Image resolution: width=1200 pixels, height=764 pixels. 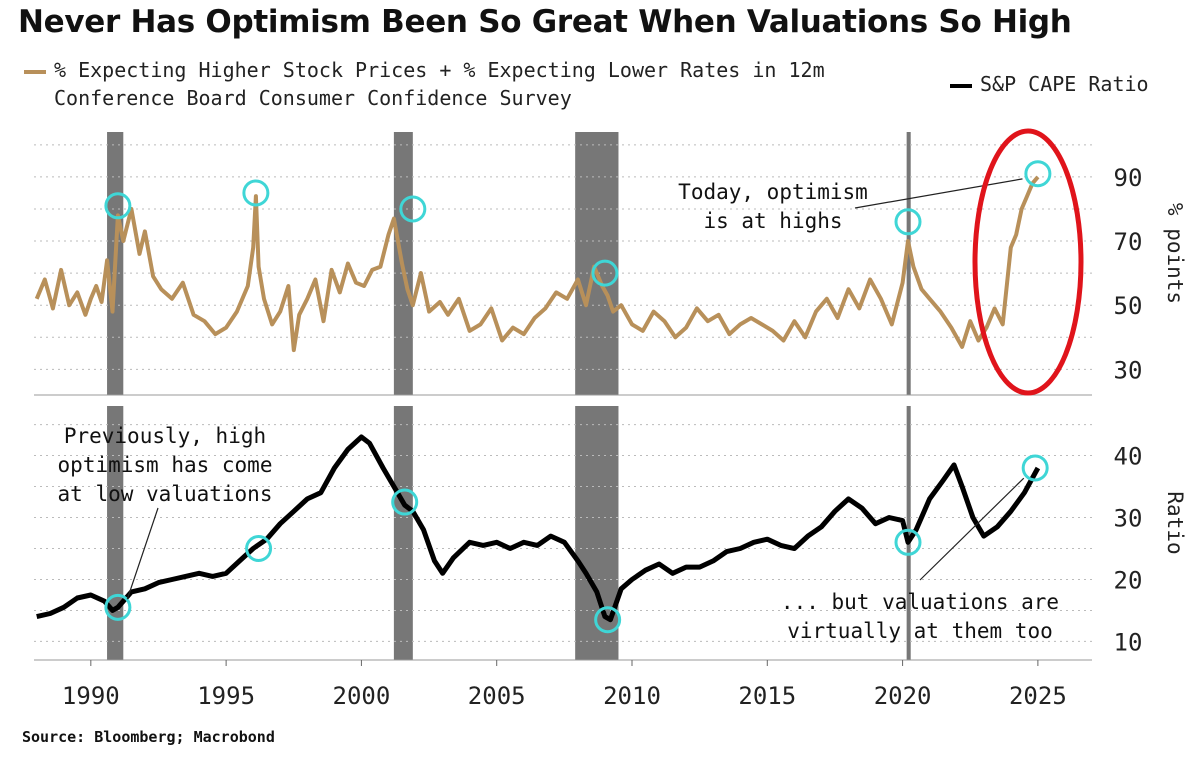 What do you see at coordinates (91, 696) in the screenshot?
I see `x-tick-label: 1990` at bounding box center [91, 696].